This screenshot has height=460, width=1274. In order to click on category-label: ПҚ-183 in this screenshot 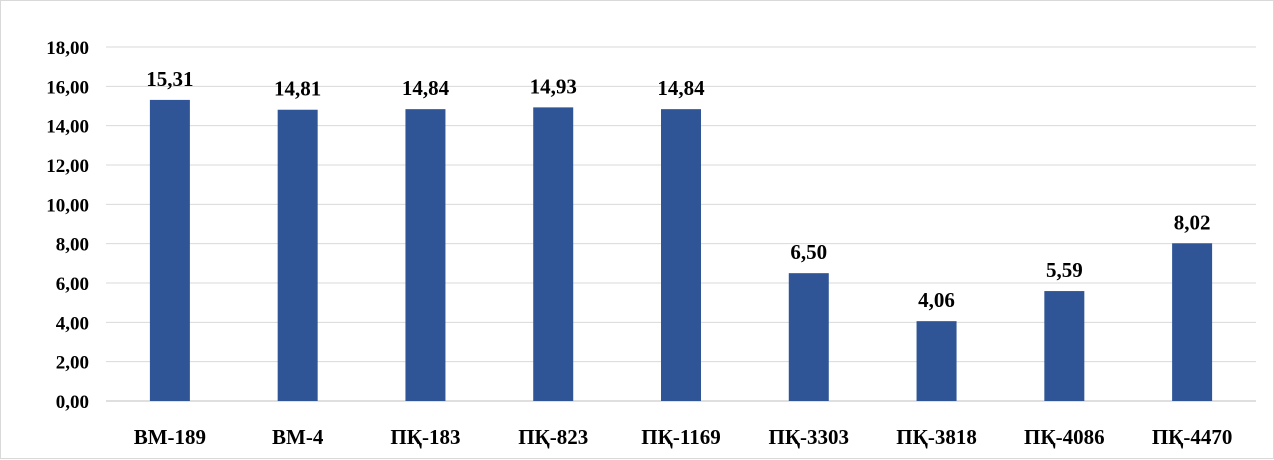, I will do `click(425, 437)`.